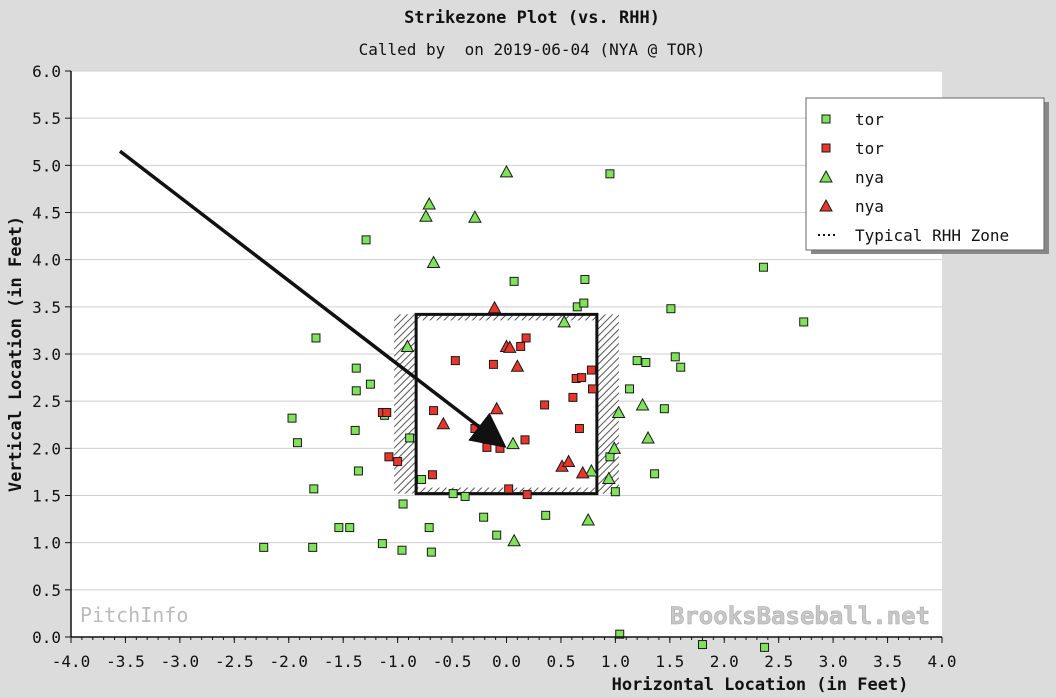 The image size is (1056, 698). I want to click on chart-subtitle: Called by on 2019-06-04 (NYA @ TOR), so click(532, 49).